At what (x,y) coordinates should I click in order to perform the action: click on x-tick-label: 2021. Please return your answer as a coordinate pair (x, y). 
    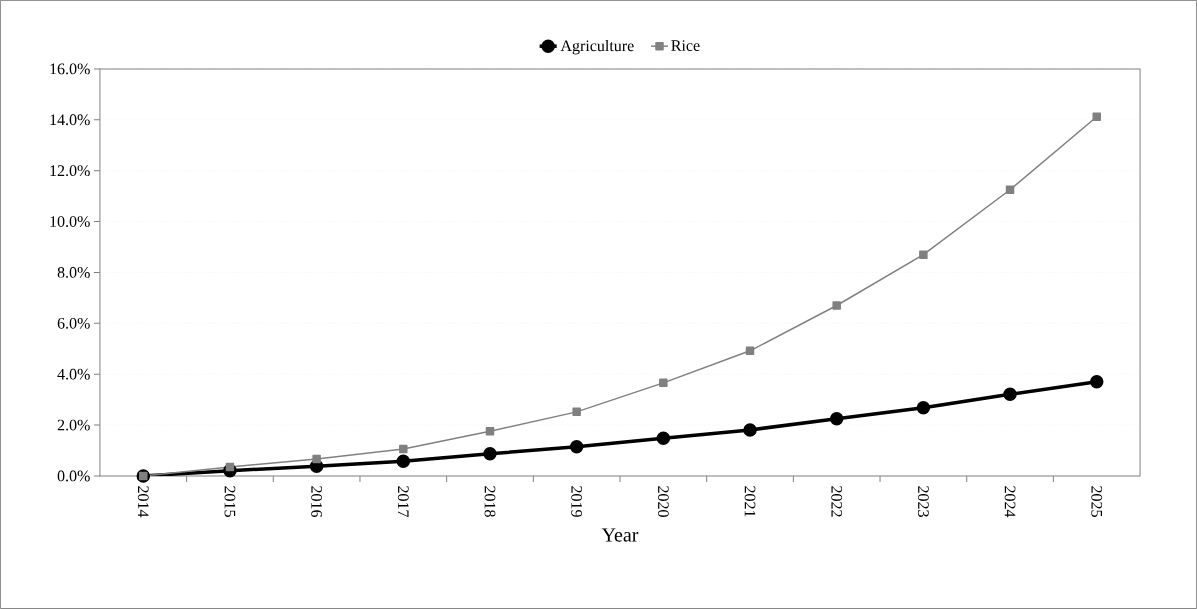
    Looking at the image, I should click on (750, 501).